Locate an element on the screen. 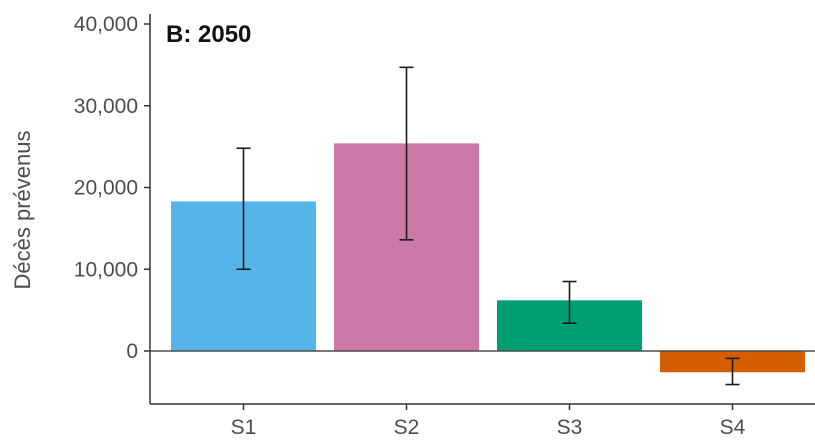  error-bar-s3 is located at coordinates (569, 302).